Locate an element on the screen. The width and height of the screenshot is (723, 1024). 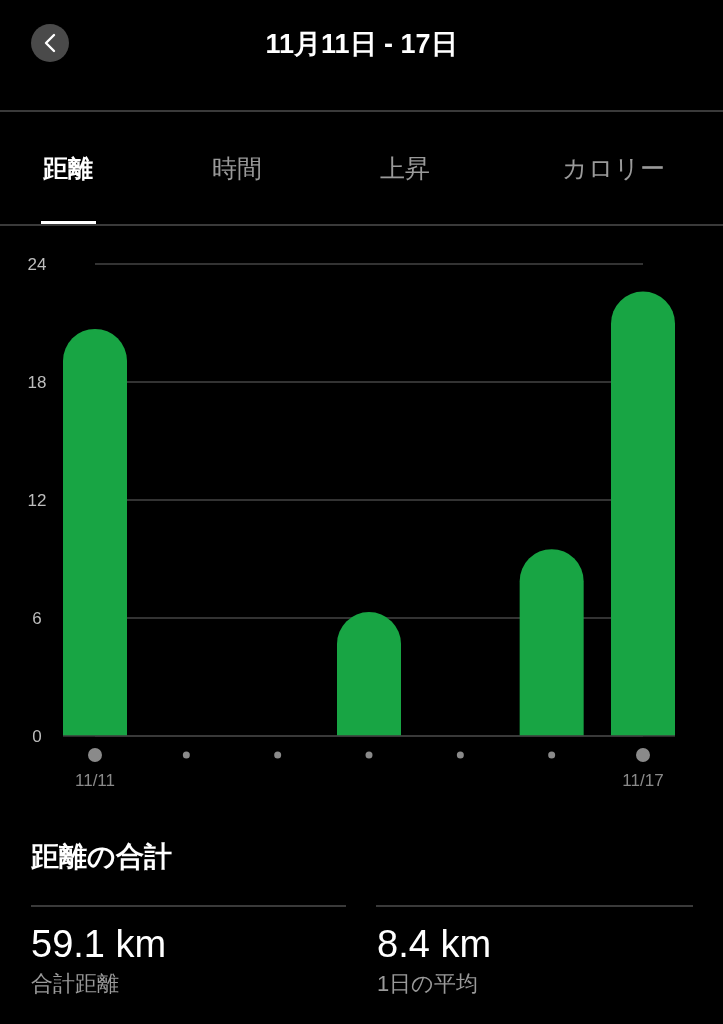
y-tick-label: 6 is located at coordinates (37, 618).